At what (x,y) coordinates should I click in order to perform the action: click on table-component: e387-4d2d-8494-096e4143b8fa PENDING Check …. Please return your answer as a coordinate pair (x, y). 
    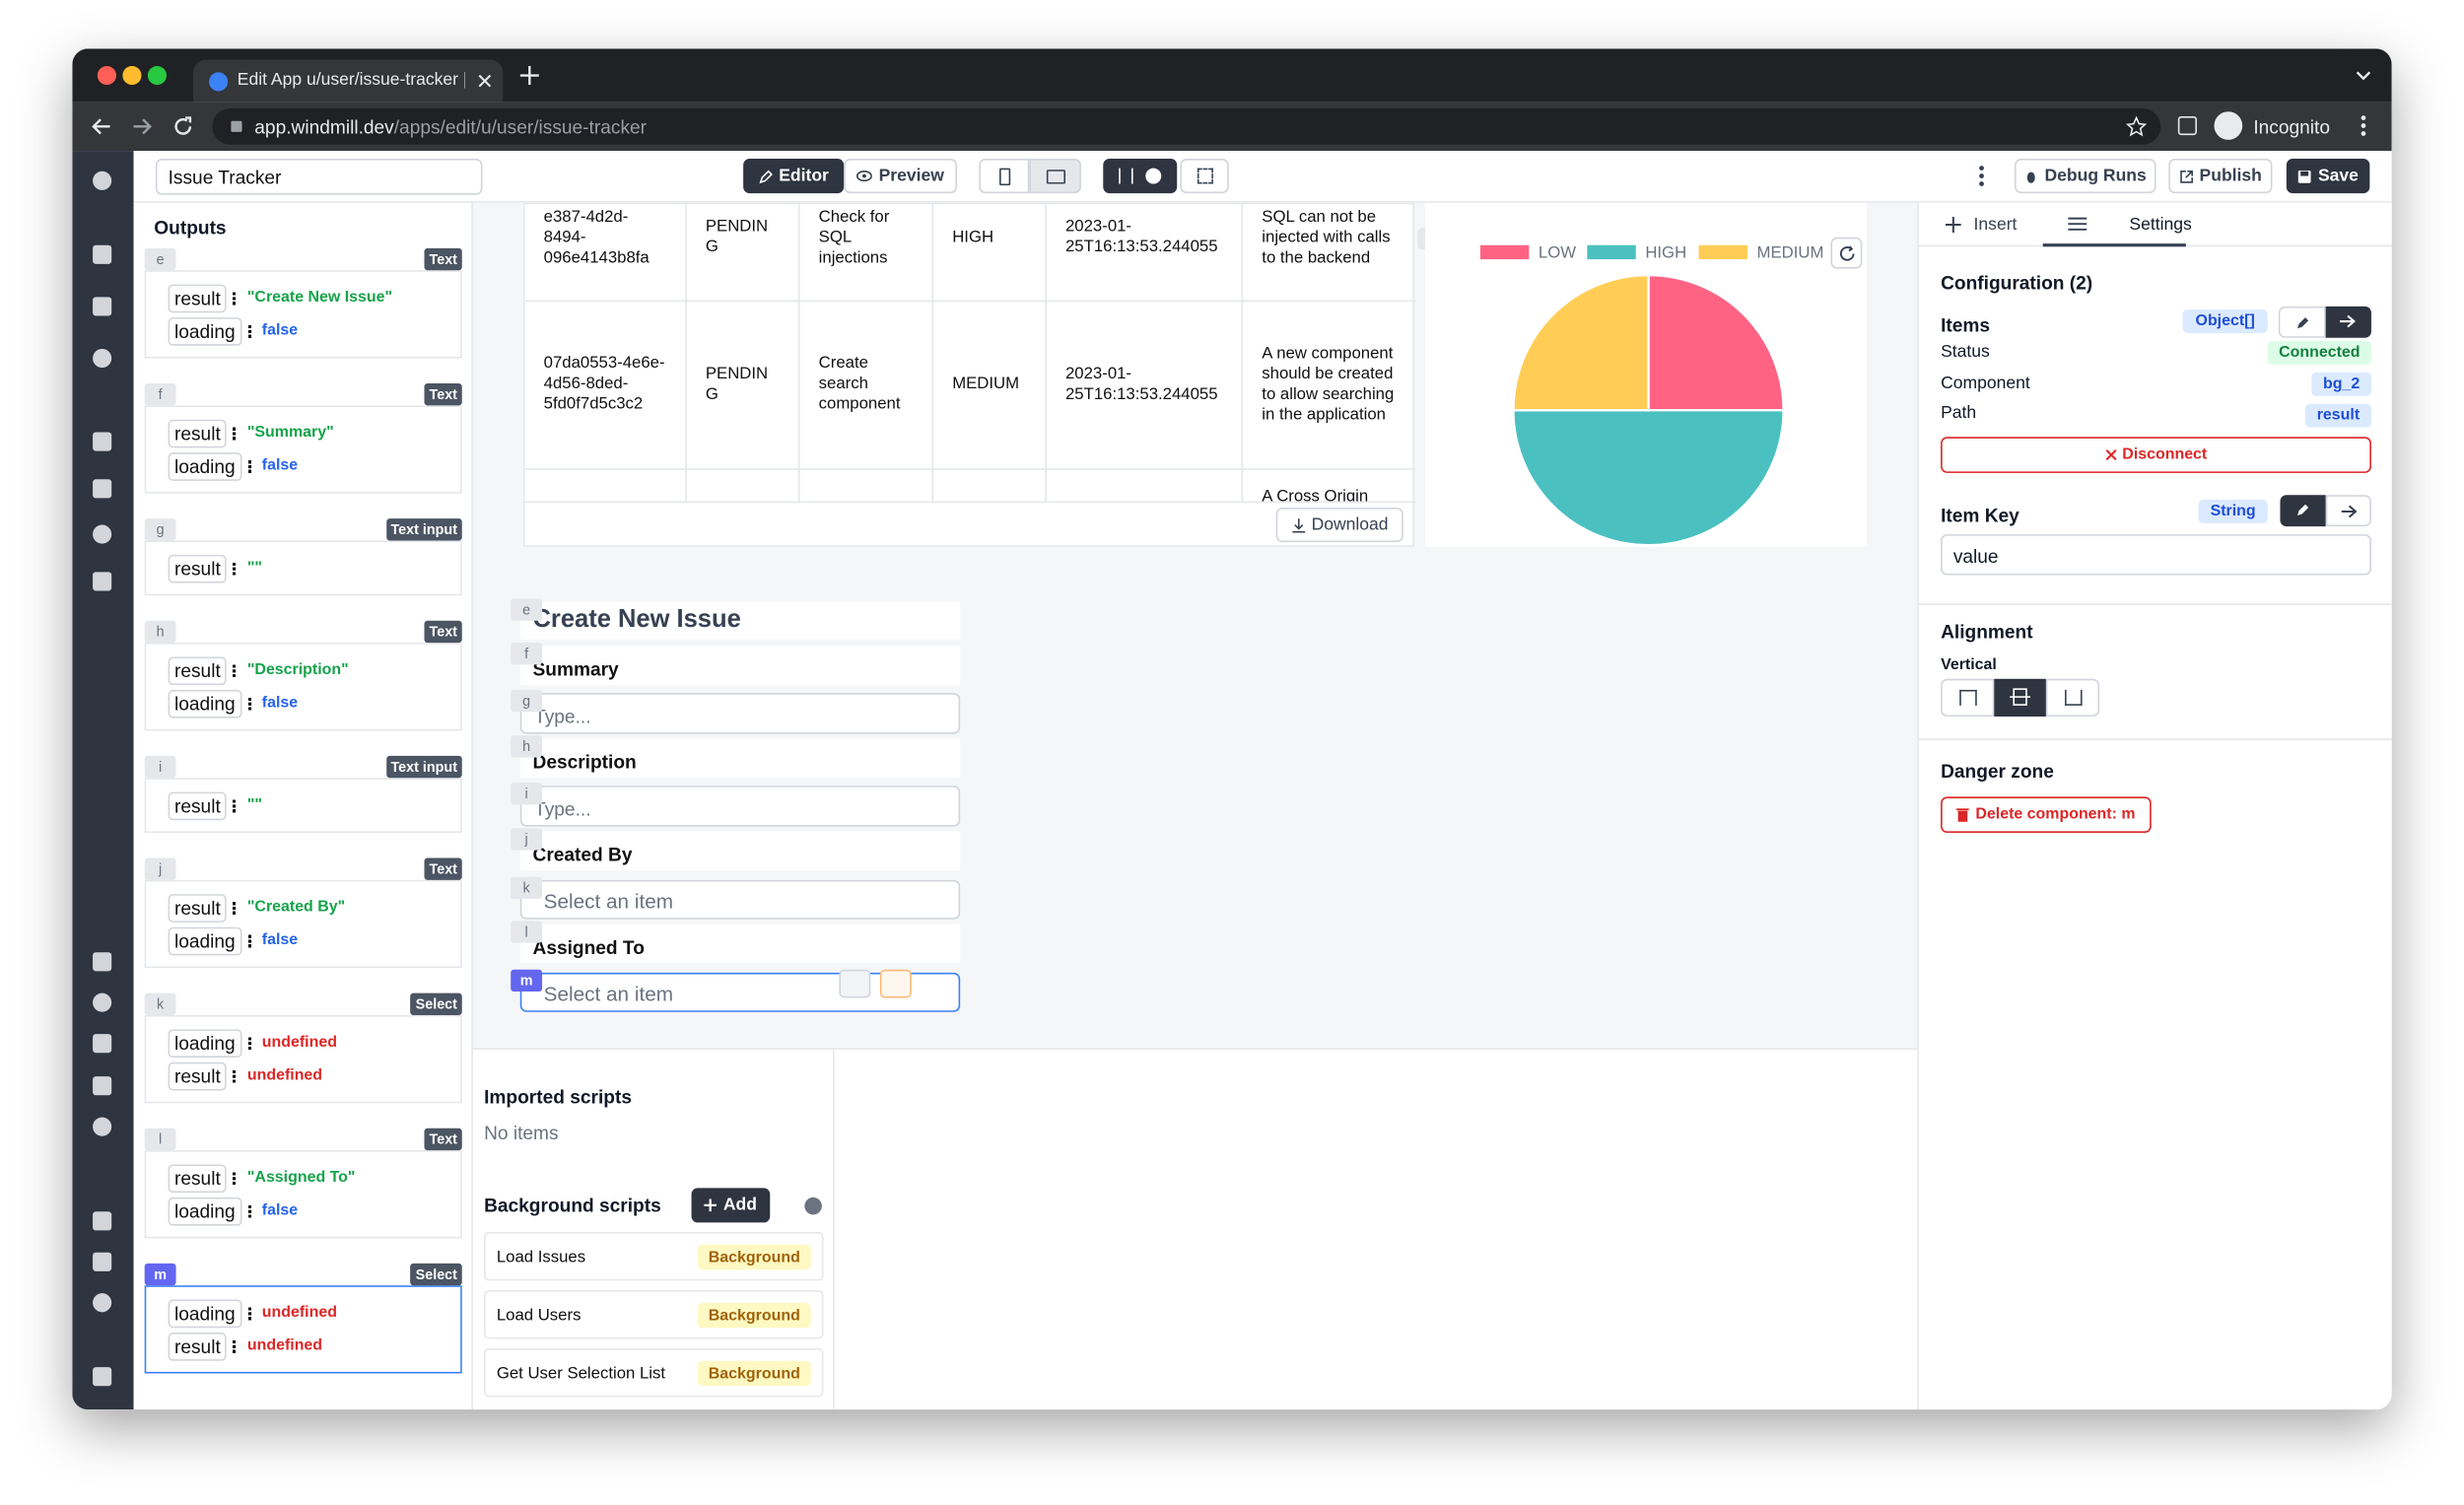
    Looking at the image, I should click on (969, 374).